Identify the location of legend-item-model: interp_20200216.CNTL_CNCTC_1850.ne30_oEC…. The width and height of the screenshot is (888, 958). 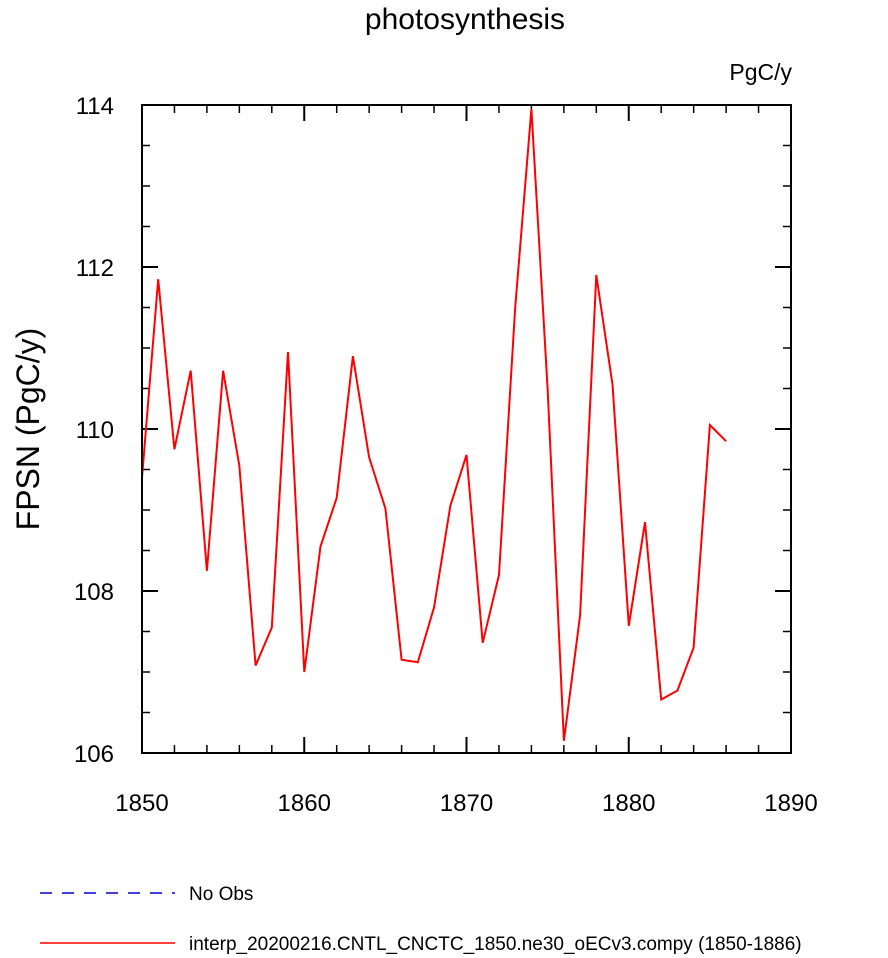
(421, 944).